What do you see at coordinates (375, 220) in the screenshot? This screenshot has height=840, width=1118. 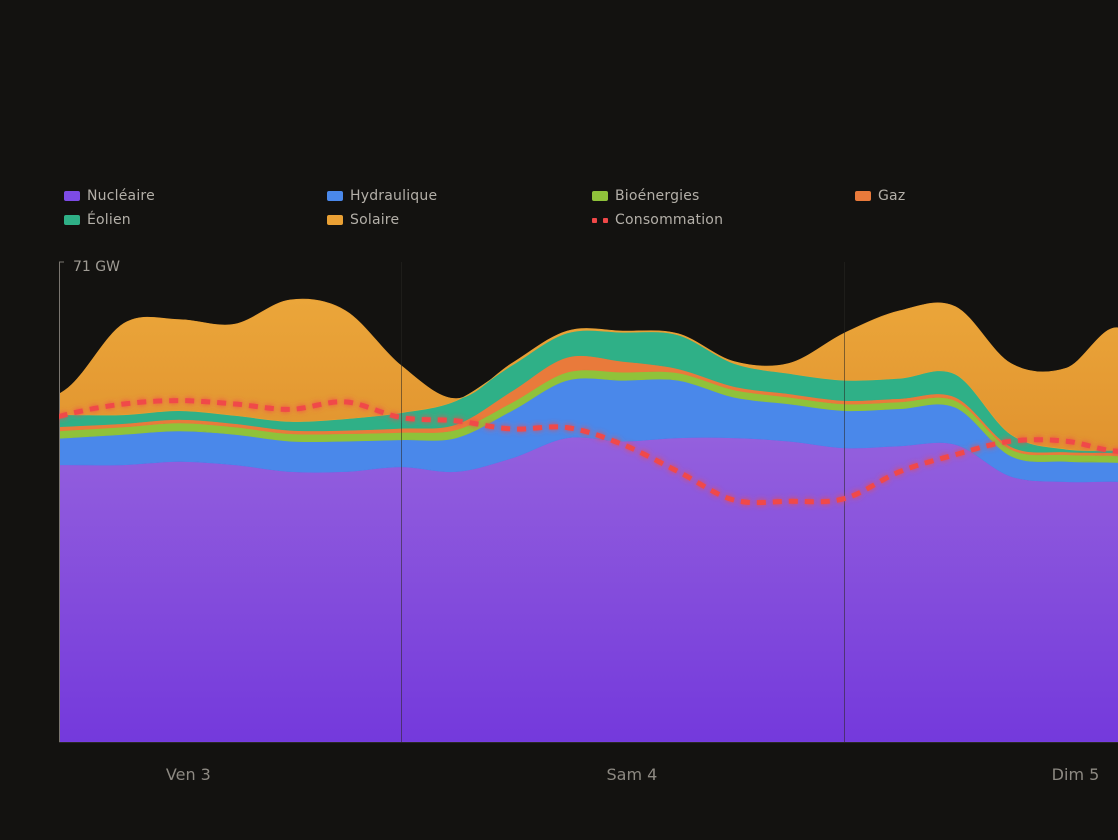 I see `legend-label-solaire: Solaire` at bounding box center [375, 220].